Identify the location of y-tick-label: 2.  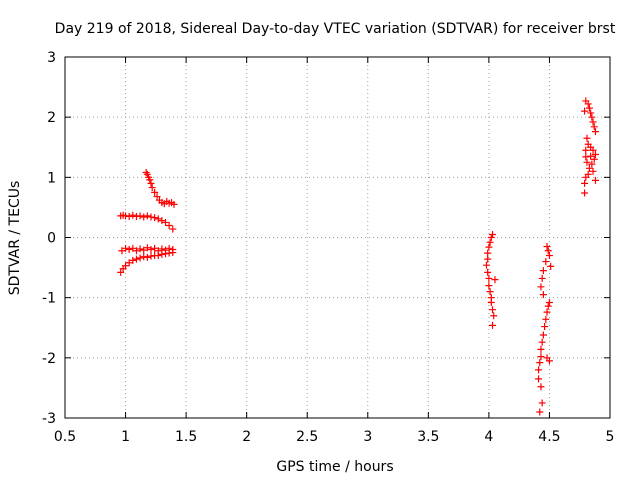
(51, 118).